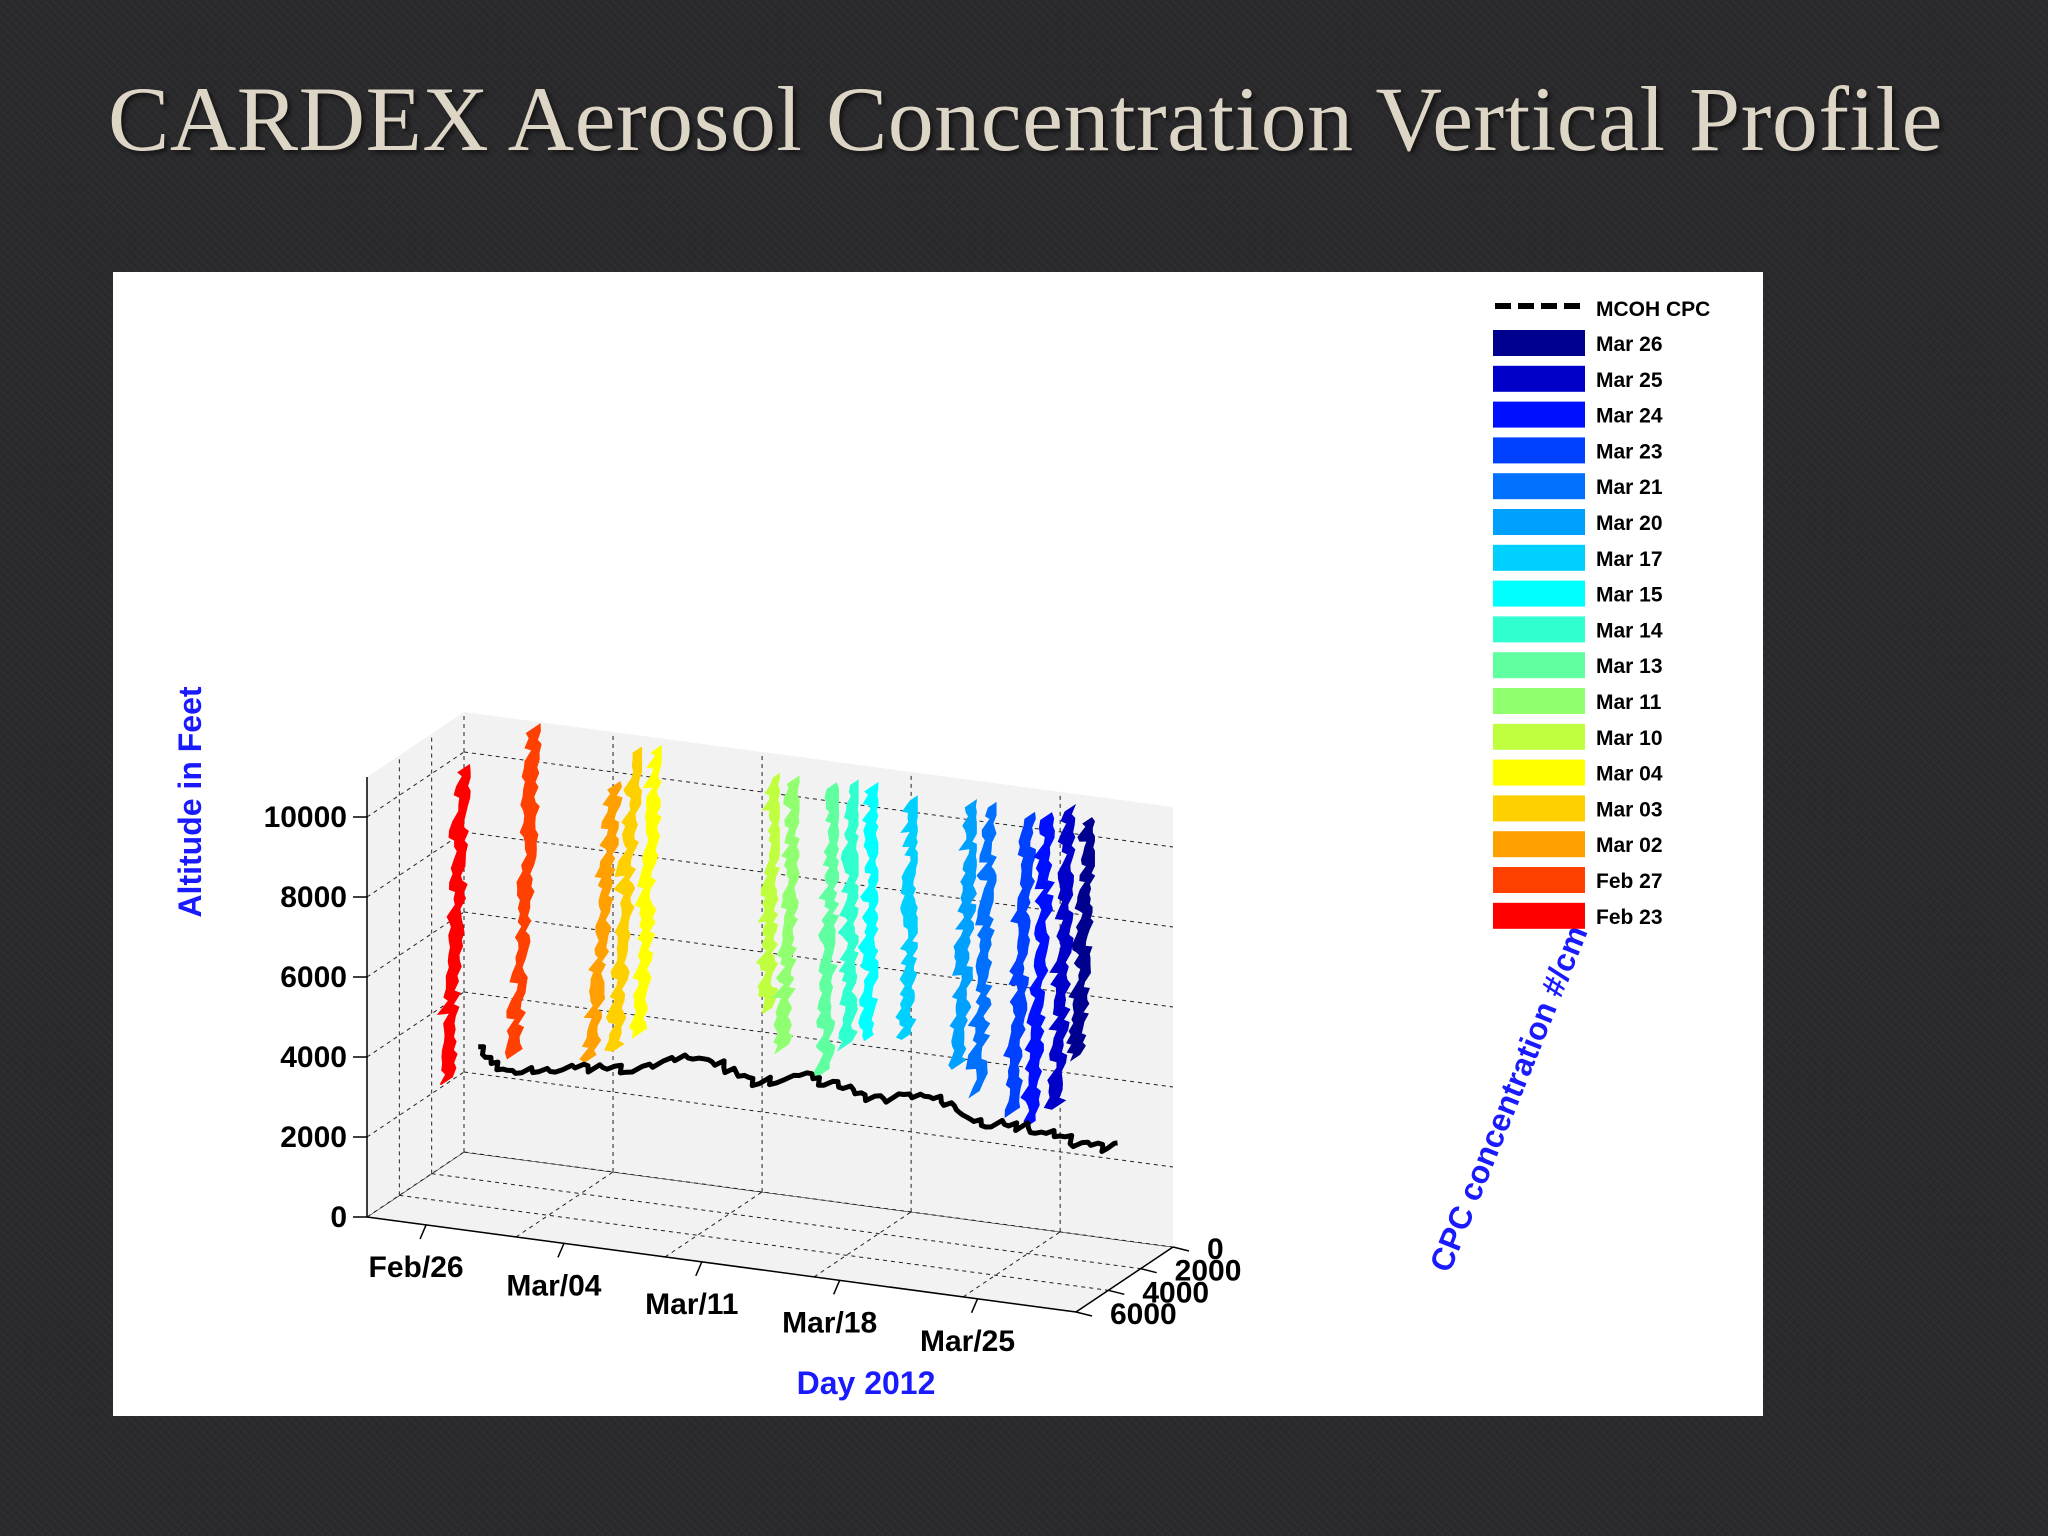  I want to click on legend-label: Mar 10, so click(1629, 738).